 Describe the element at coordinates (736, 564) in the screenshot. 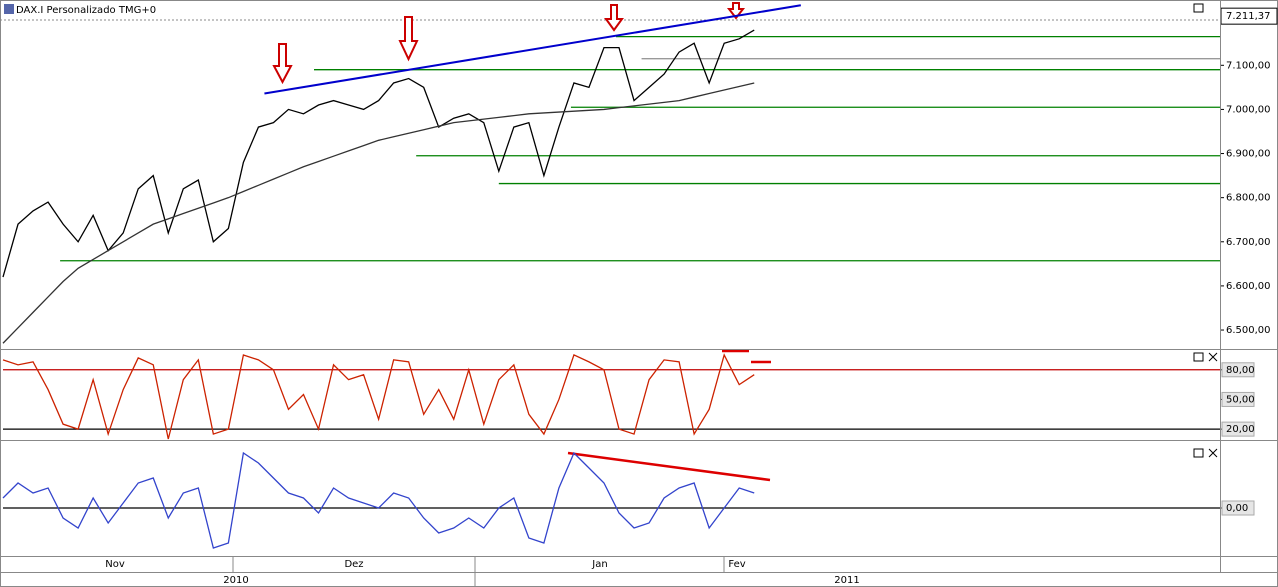

I see `month-label: Fev` at that location.